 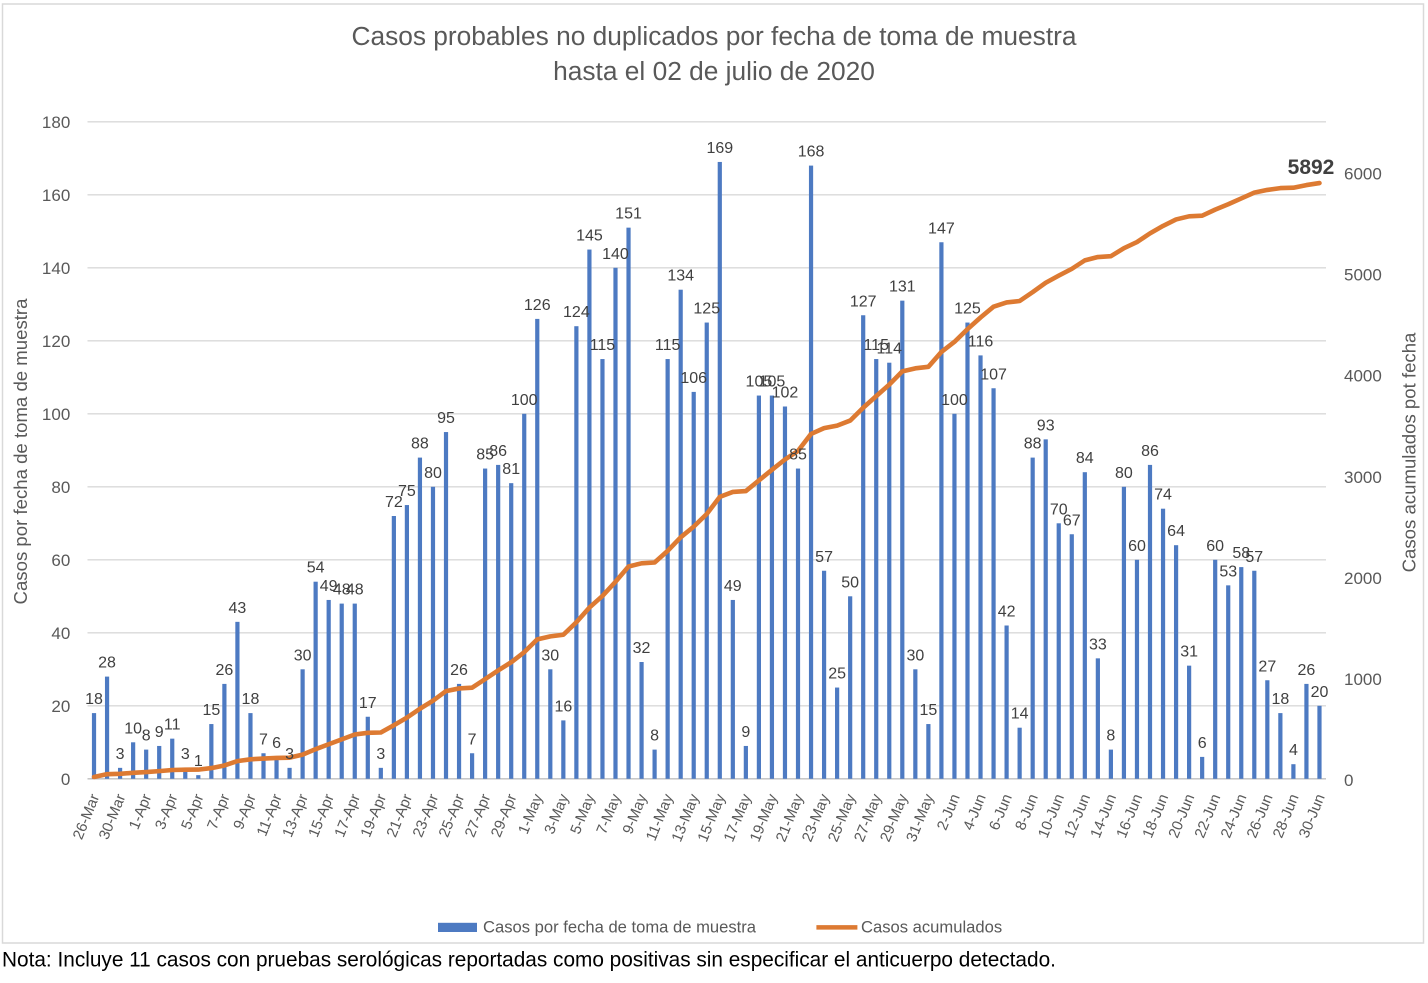 What do you see at coordinates (511, 469) in the screenshot?
I see `svg-text: 81` at bounding box center [511, 469].